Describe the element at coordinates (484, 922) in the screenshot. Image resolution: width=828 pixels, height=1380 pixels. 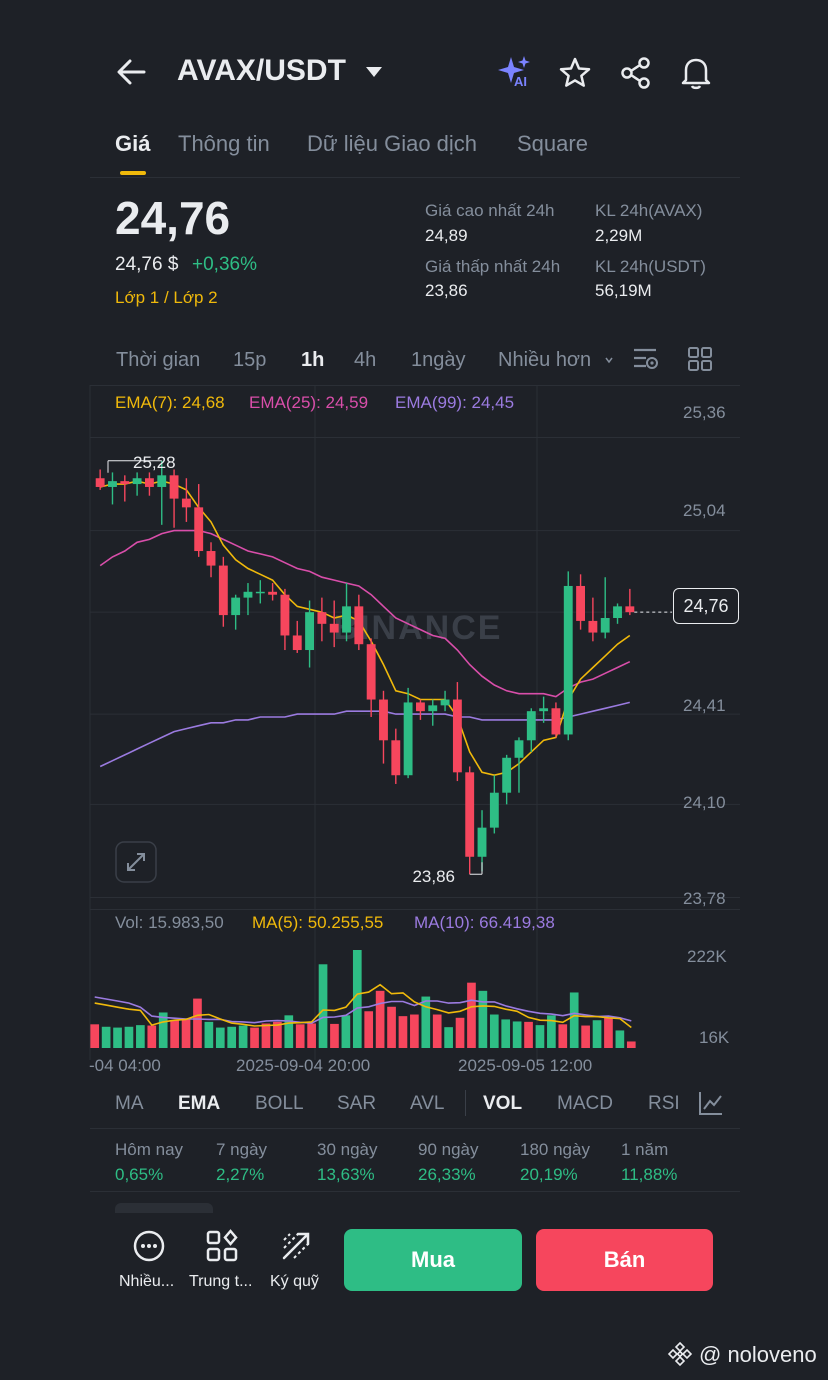
I see `volume-ma10-legend: MA(10): 66.419,38` at that location.